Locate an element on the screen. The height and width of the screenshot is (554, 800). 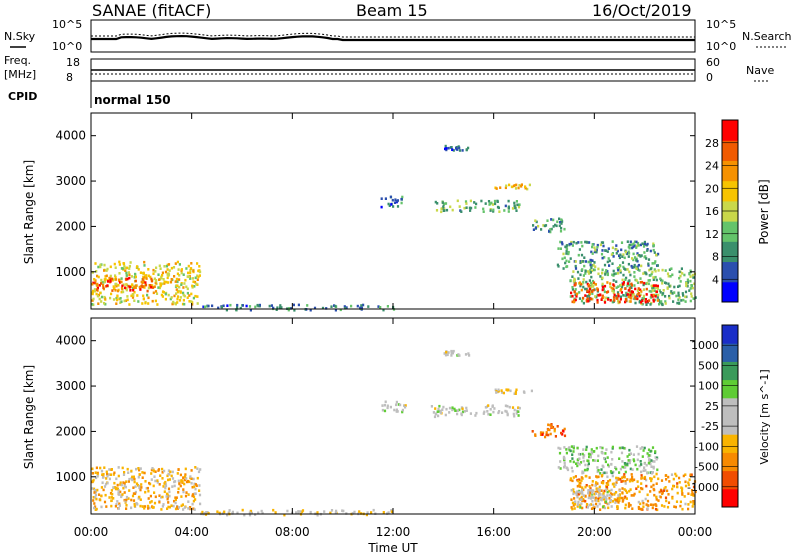
noise-search-line is located at coordinates (393, 35).